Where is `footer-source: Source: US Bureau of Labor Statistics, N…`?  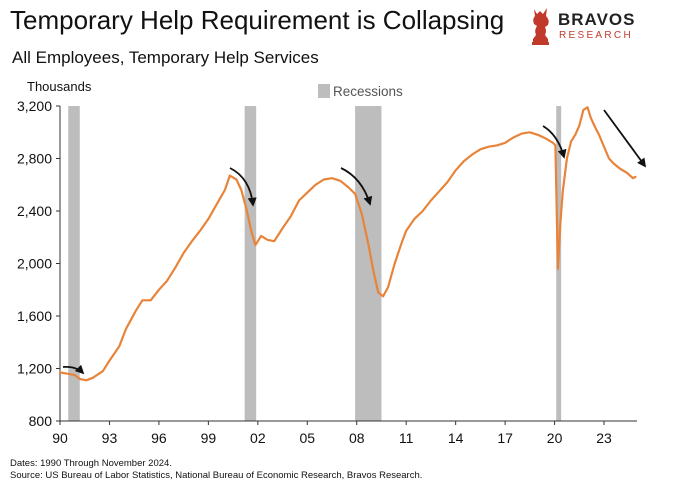 footer-source: Source: US Bureau of Labor Statistics, N… is located at coordinates (216, 475).